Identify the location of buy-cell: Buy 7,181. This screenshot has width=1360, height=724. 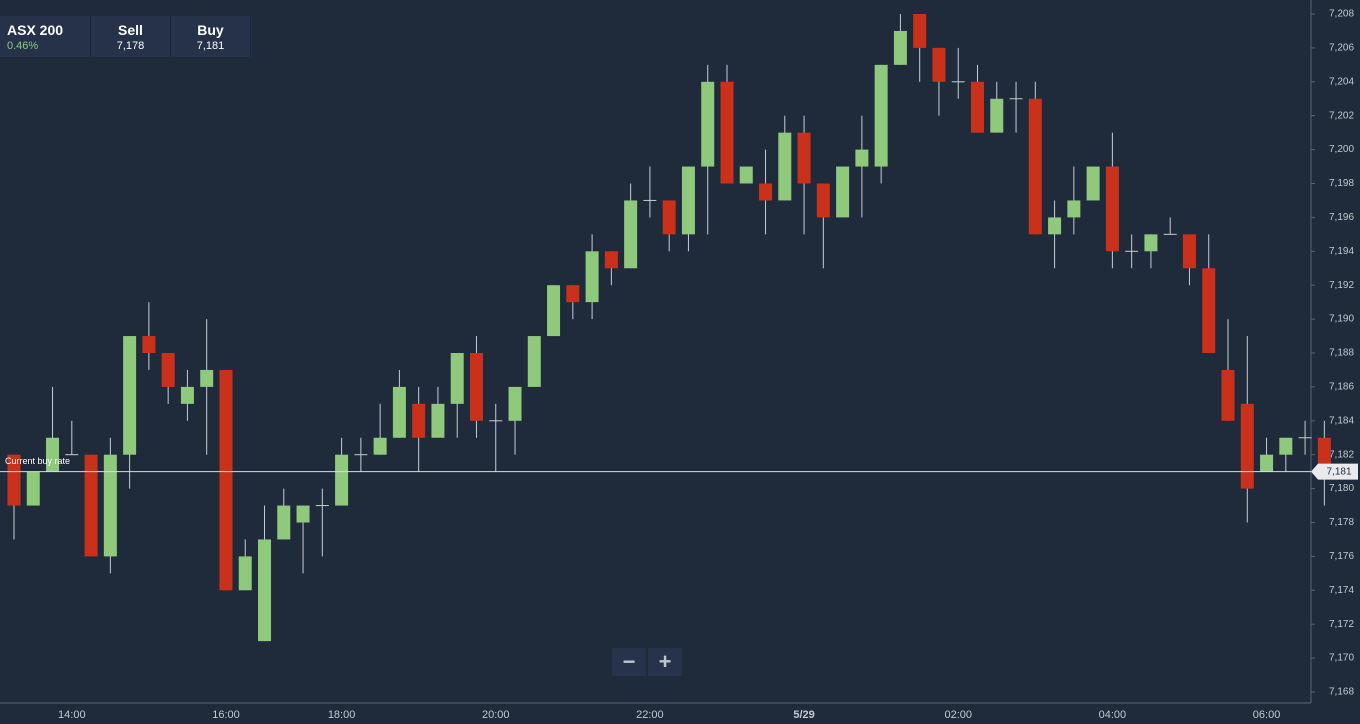
(211, 36).